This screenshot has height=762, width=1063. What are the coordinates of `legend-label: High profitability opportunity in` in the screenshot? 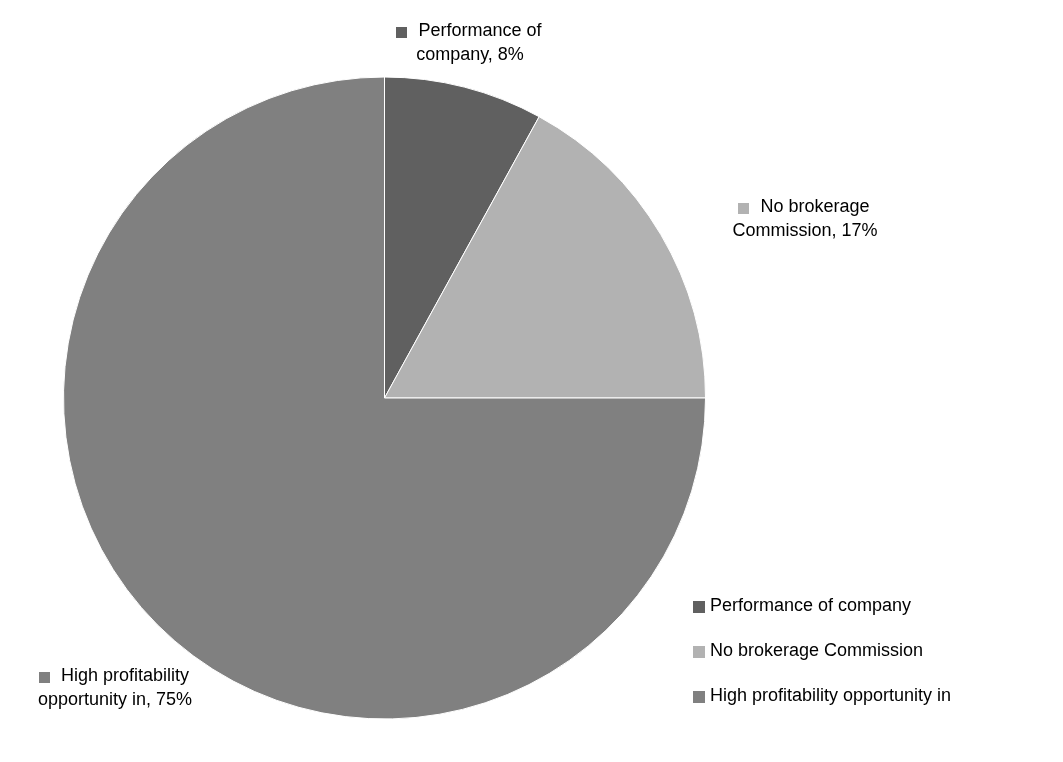 It's located at (831, 694).